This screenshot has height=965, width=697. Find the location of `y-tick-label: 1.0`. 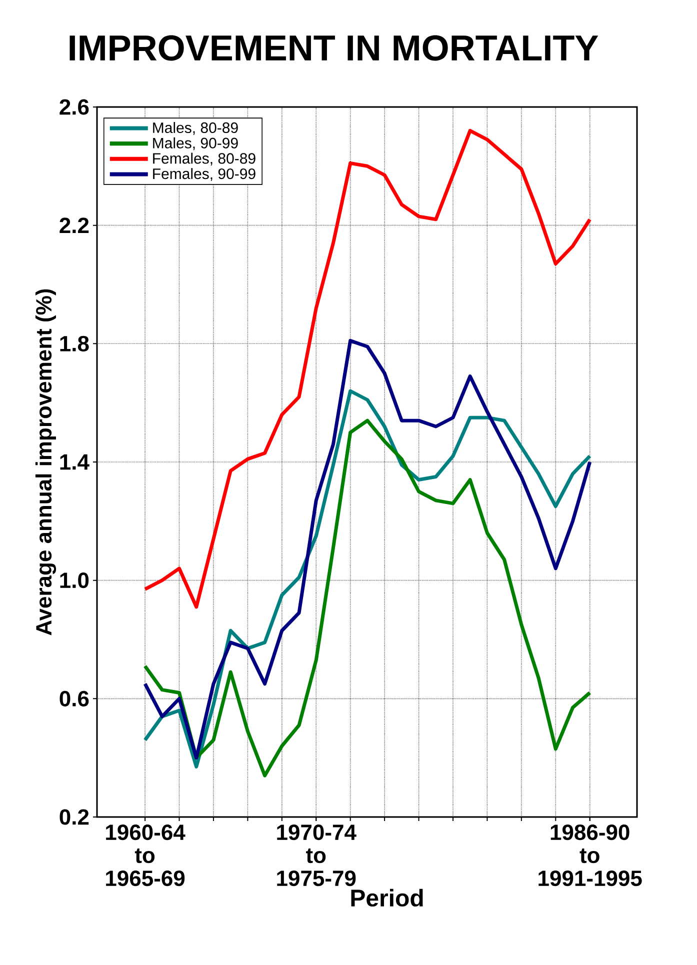

y-tick-label: 1.0 is located at coordinates (74, 580).